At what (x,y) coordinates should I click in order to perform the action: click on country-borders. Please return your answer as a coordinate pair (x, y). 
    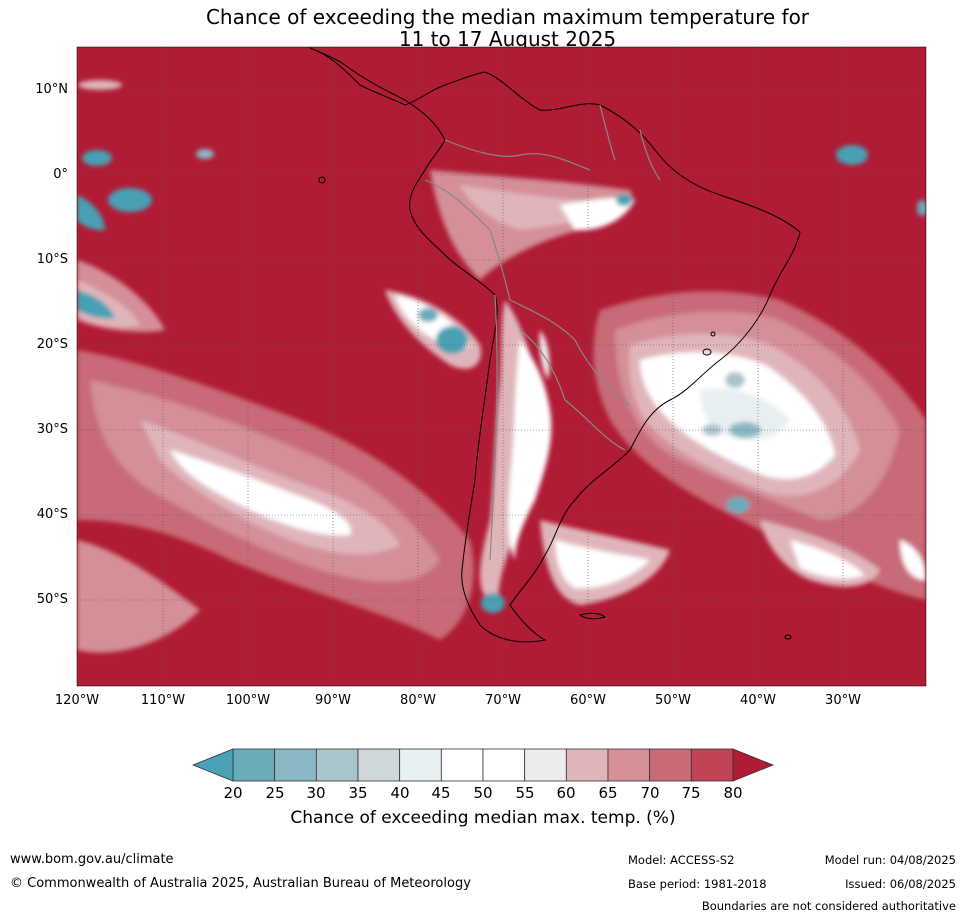
    Looking at the image, I should click on (542, 332).